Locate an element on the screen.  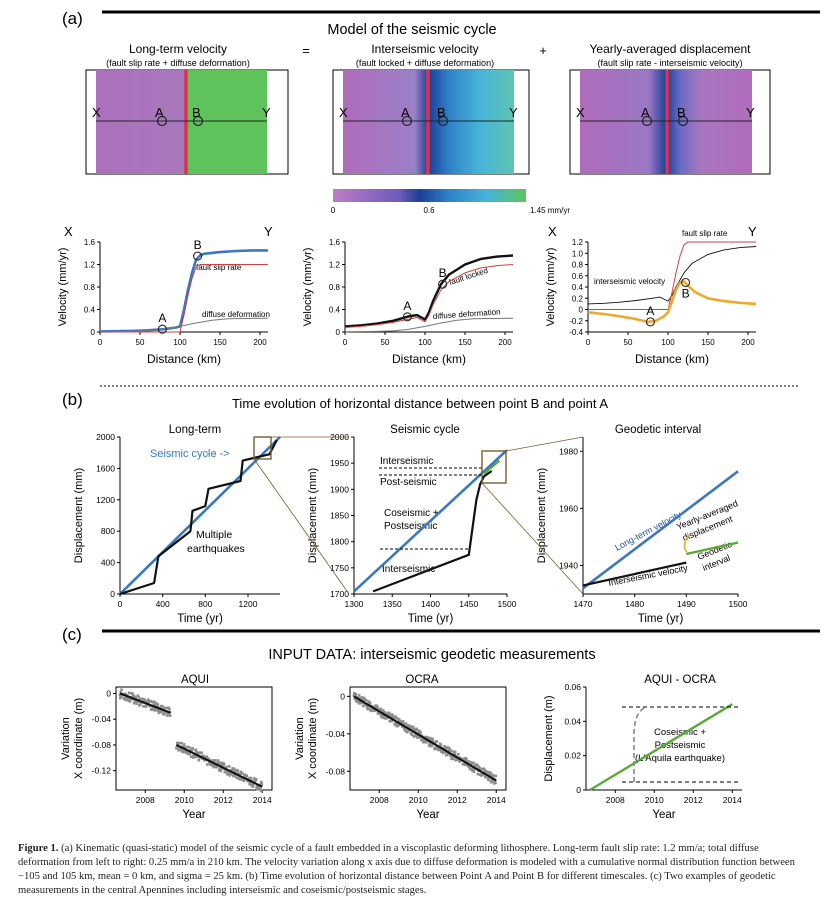
x-tick-label: 1450 is located at coordinates (468, 604).